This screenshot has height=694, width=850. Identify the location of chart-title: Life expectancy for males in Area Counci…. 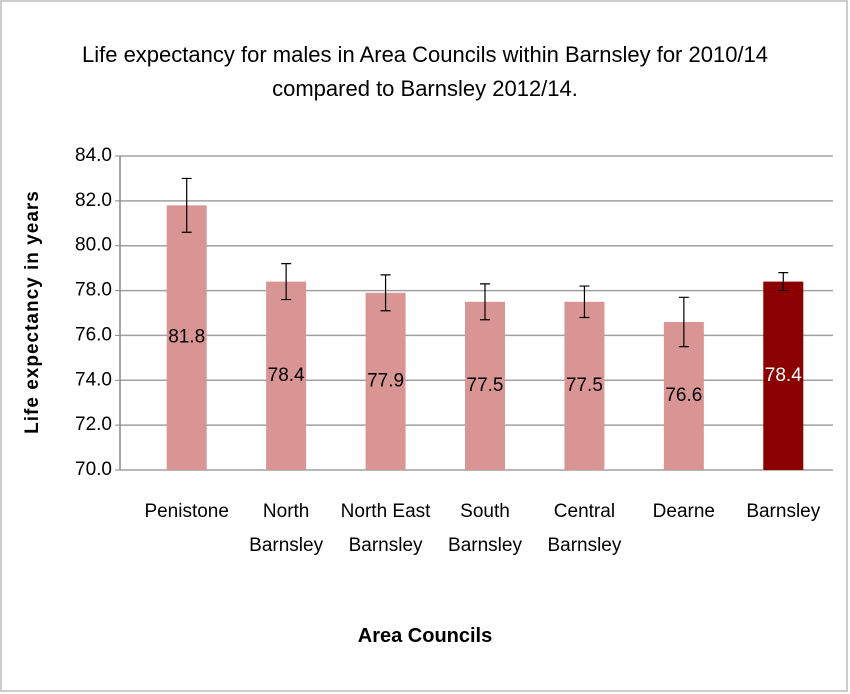
(425, 71).